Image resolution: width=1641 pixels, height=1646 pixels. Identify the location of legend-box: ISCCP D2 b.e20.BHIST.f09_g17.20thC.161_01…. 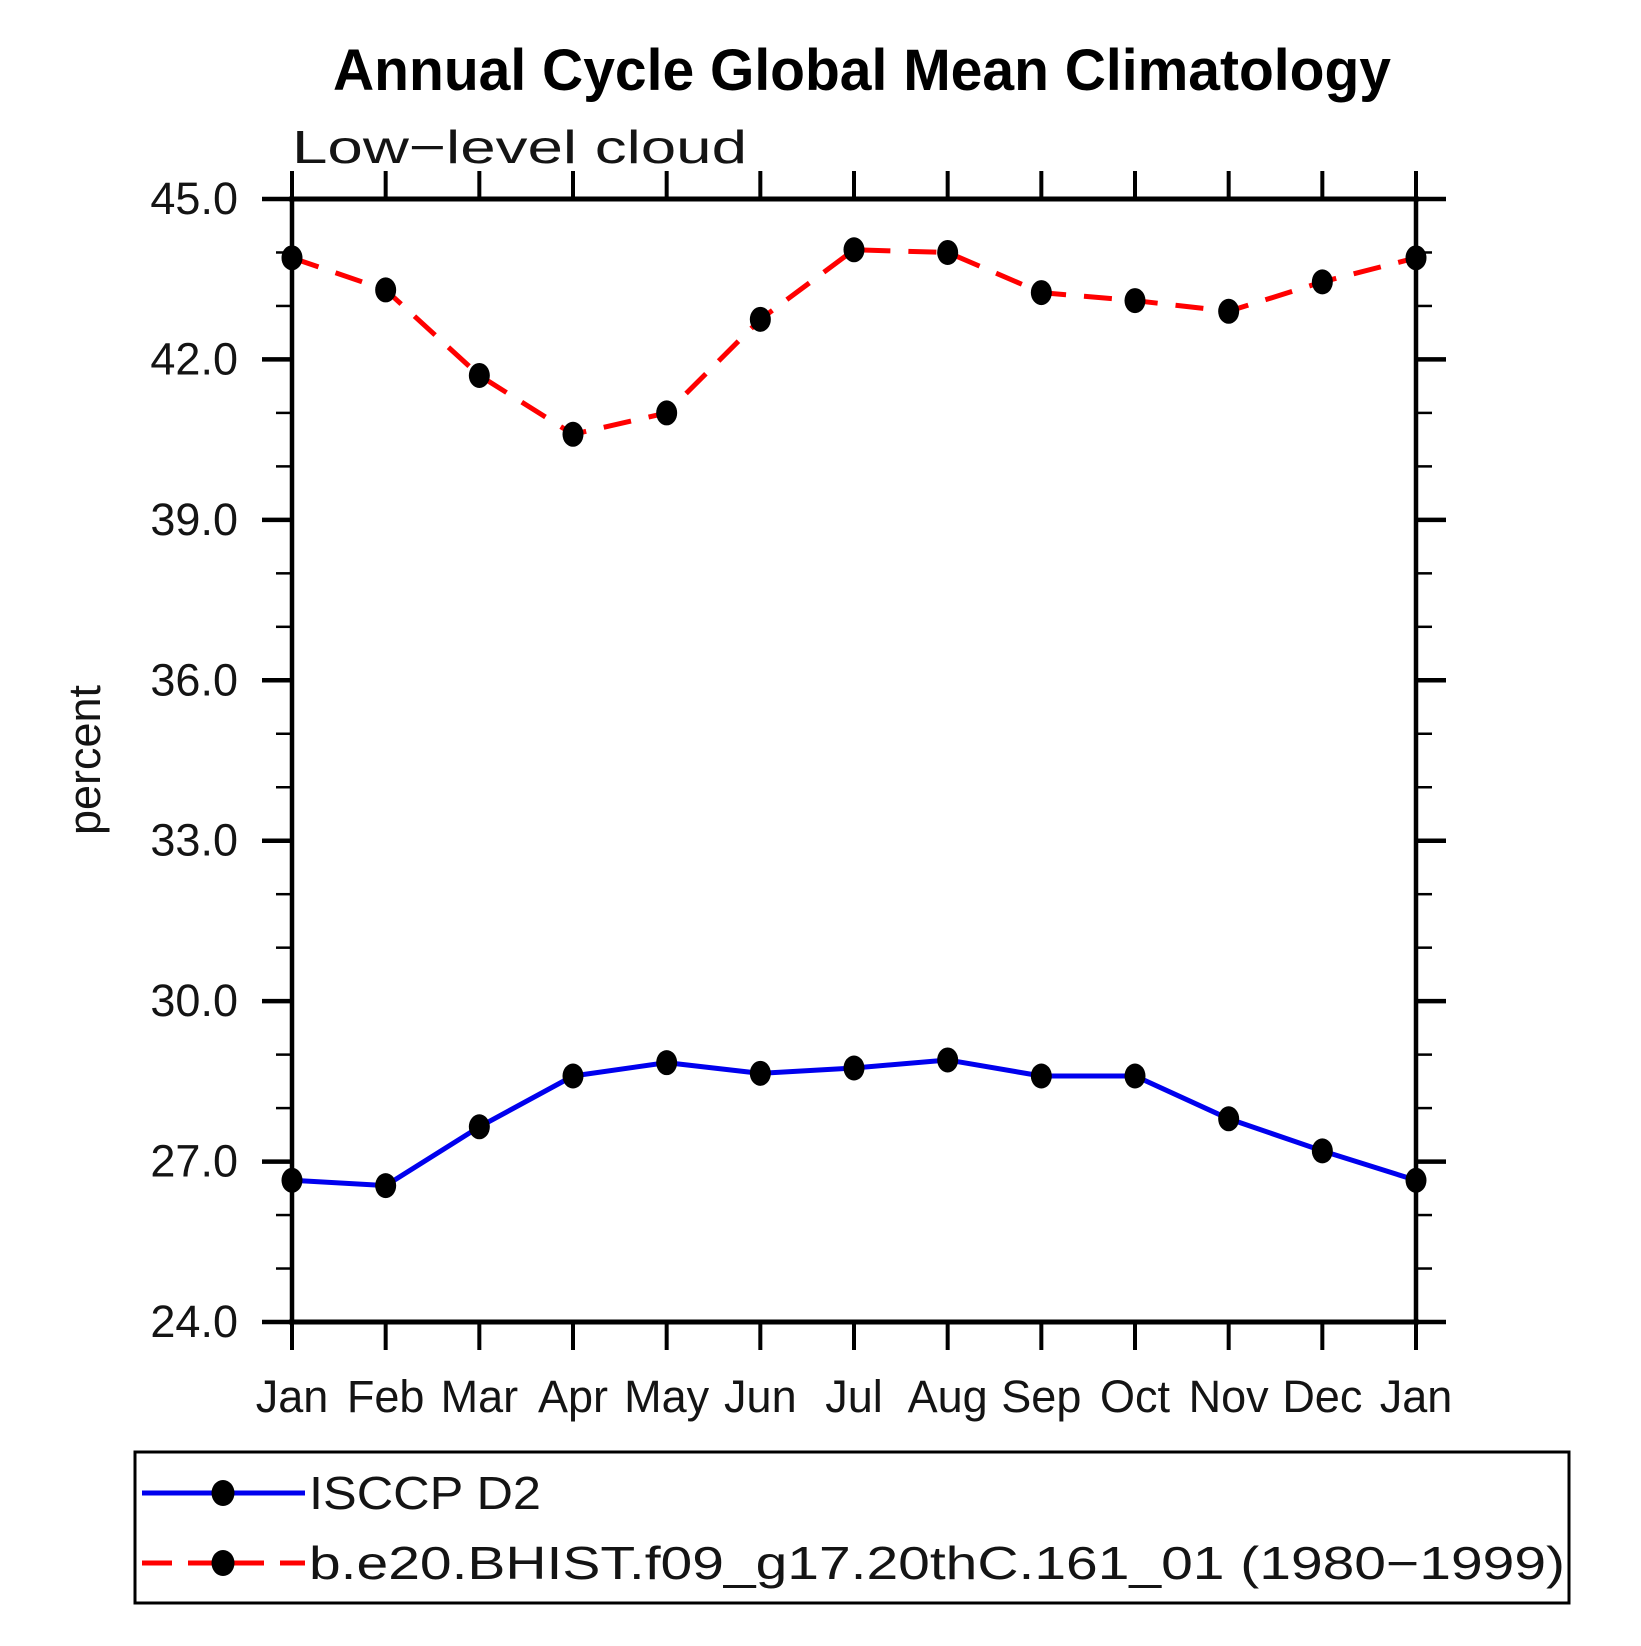
(852, 1527).